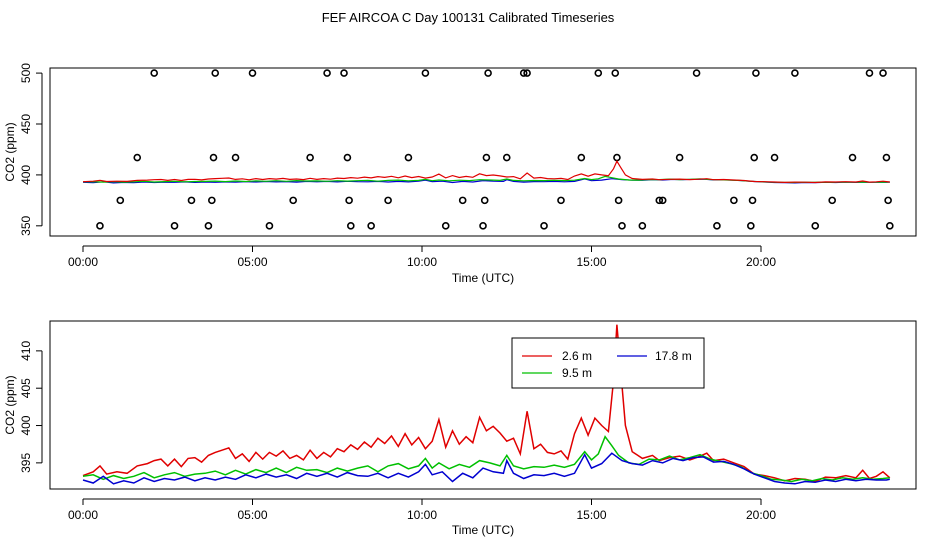 Image resolution: width=936 pixels, height=540 pixels. Describe the element at coordinates (577, 373) in the screenshot. I see `legend-label-9-5m: 9.5 m` at that location.